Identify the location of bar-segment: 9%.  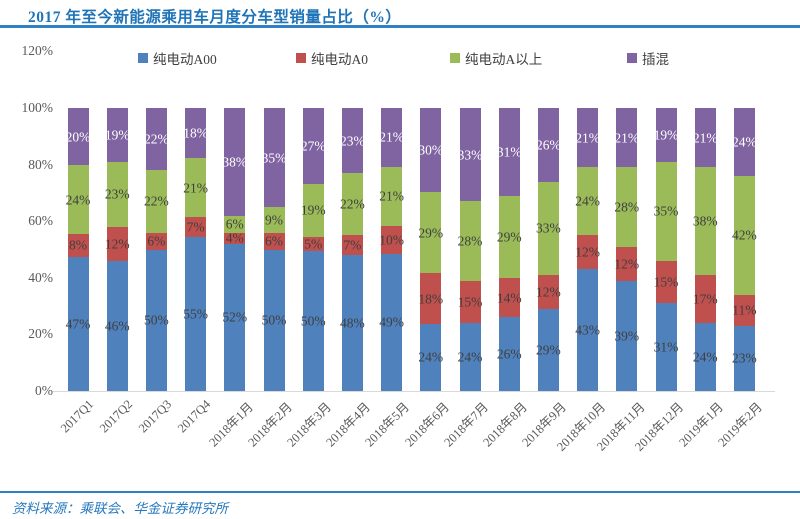
(274, 220).